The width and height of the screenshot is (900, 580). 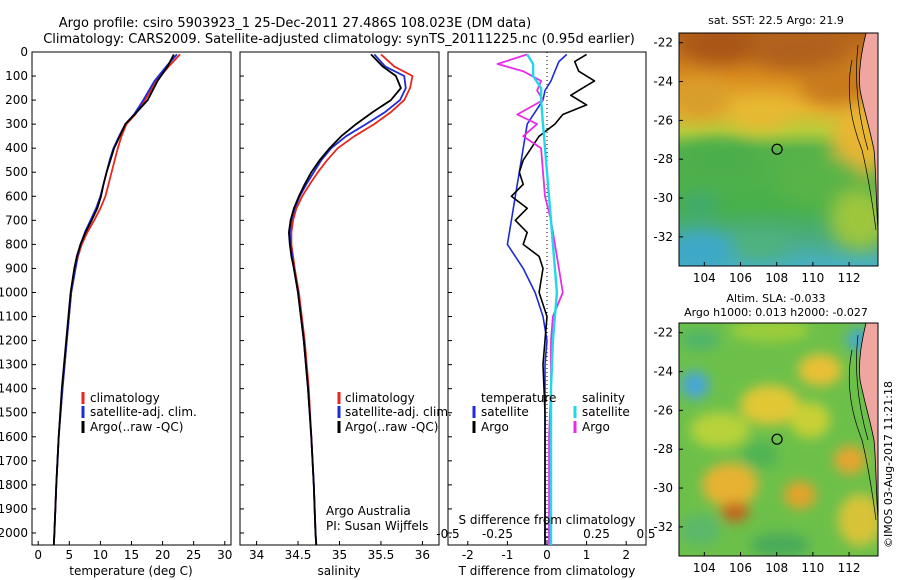 What do you see at coordinates (603, 398) in the screenshot?
I see `legend-salinity-heading: salinity` at bounding box center [603, 398].